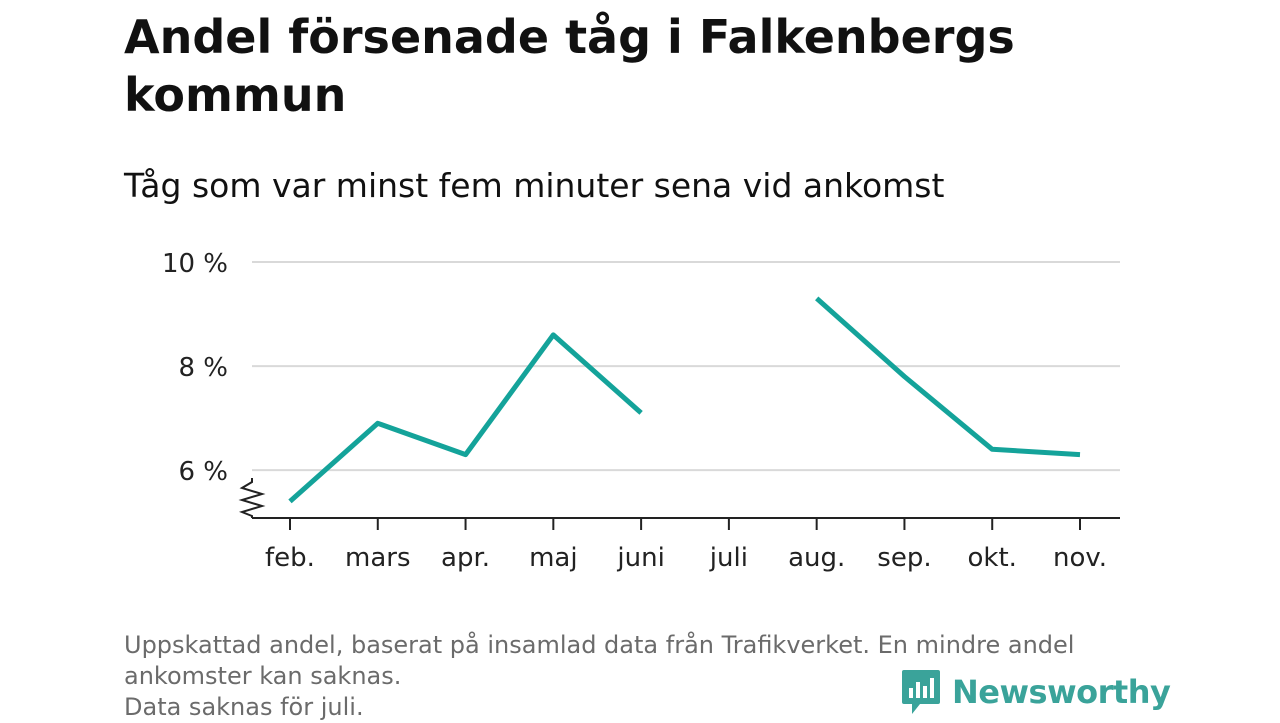 The width and height of the screenshot is (1280, 723). Describe the element at coordinates (686, 558) in the screenshot. I see `x-tick-labels: feb. mars apr. maj juni juli aug. sep. okt. nov.` at that location.